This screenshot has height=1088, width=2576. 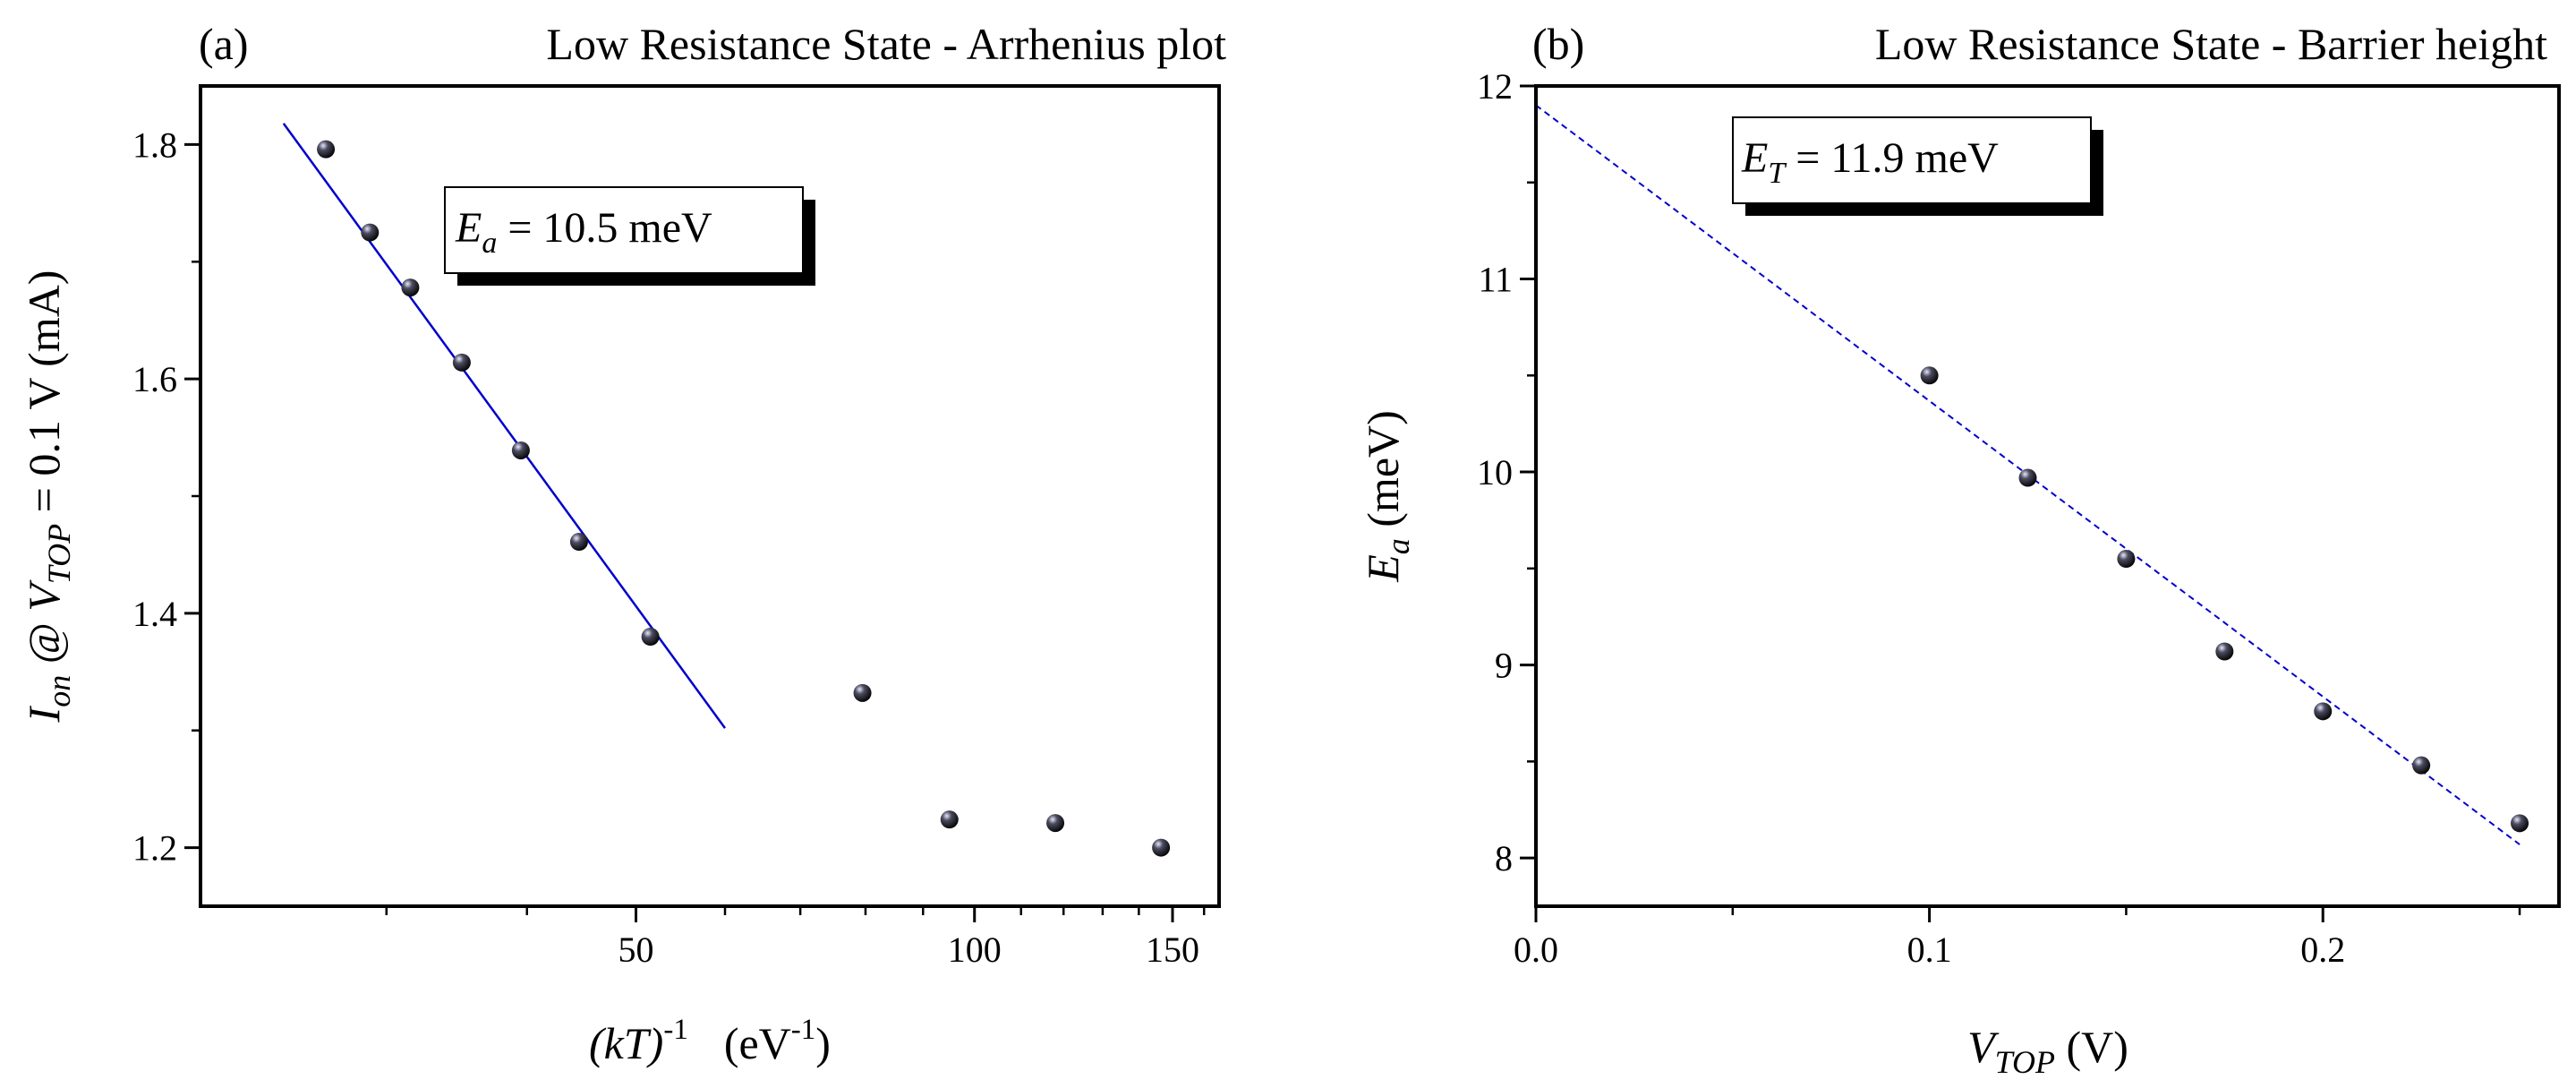 I want to click on p1-y-tick-label: 11, so click(x=1495, y=280).